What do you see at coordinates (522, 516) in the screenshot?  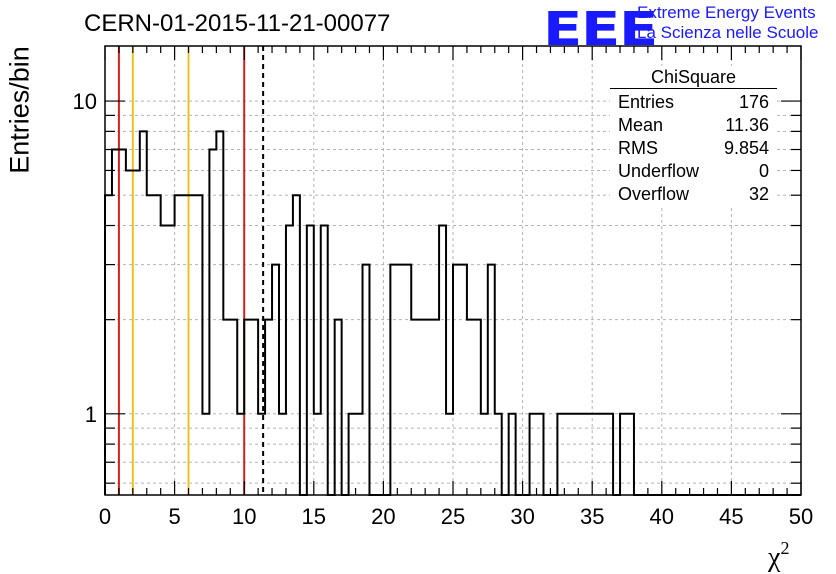 I see `x-tick-label: 30` at bounding box center [522, 516].